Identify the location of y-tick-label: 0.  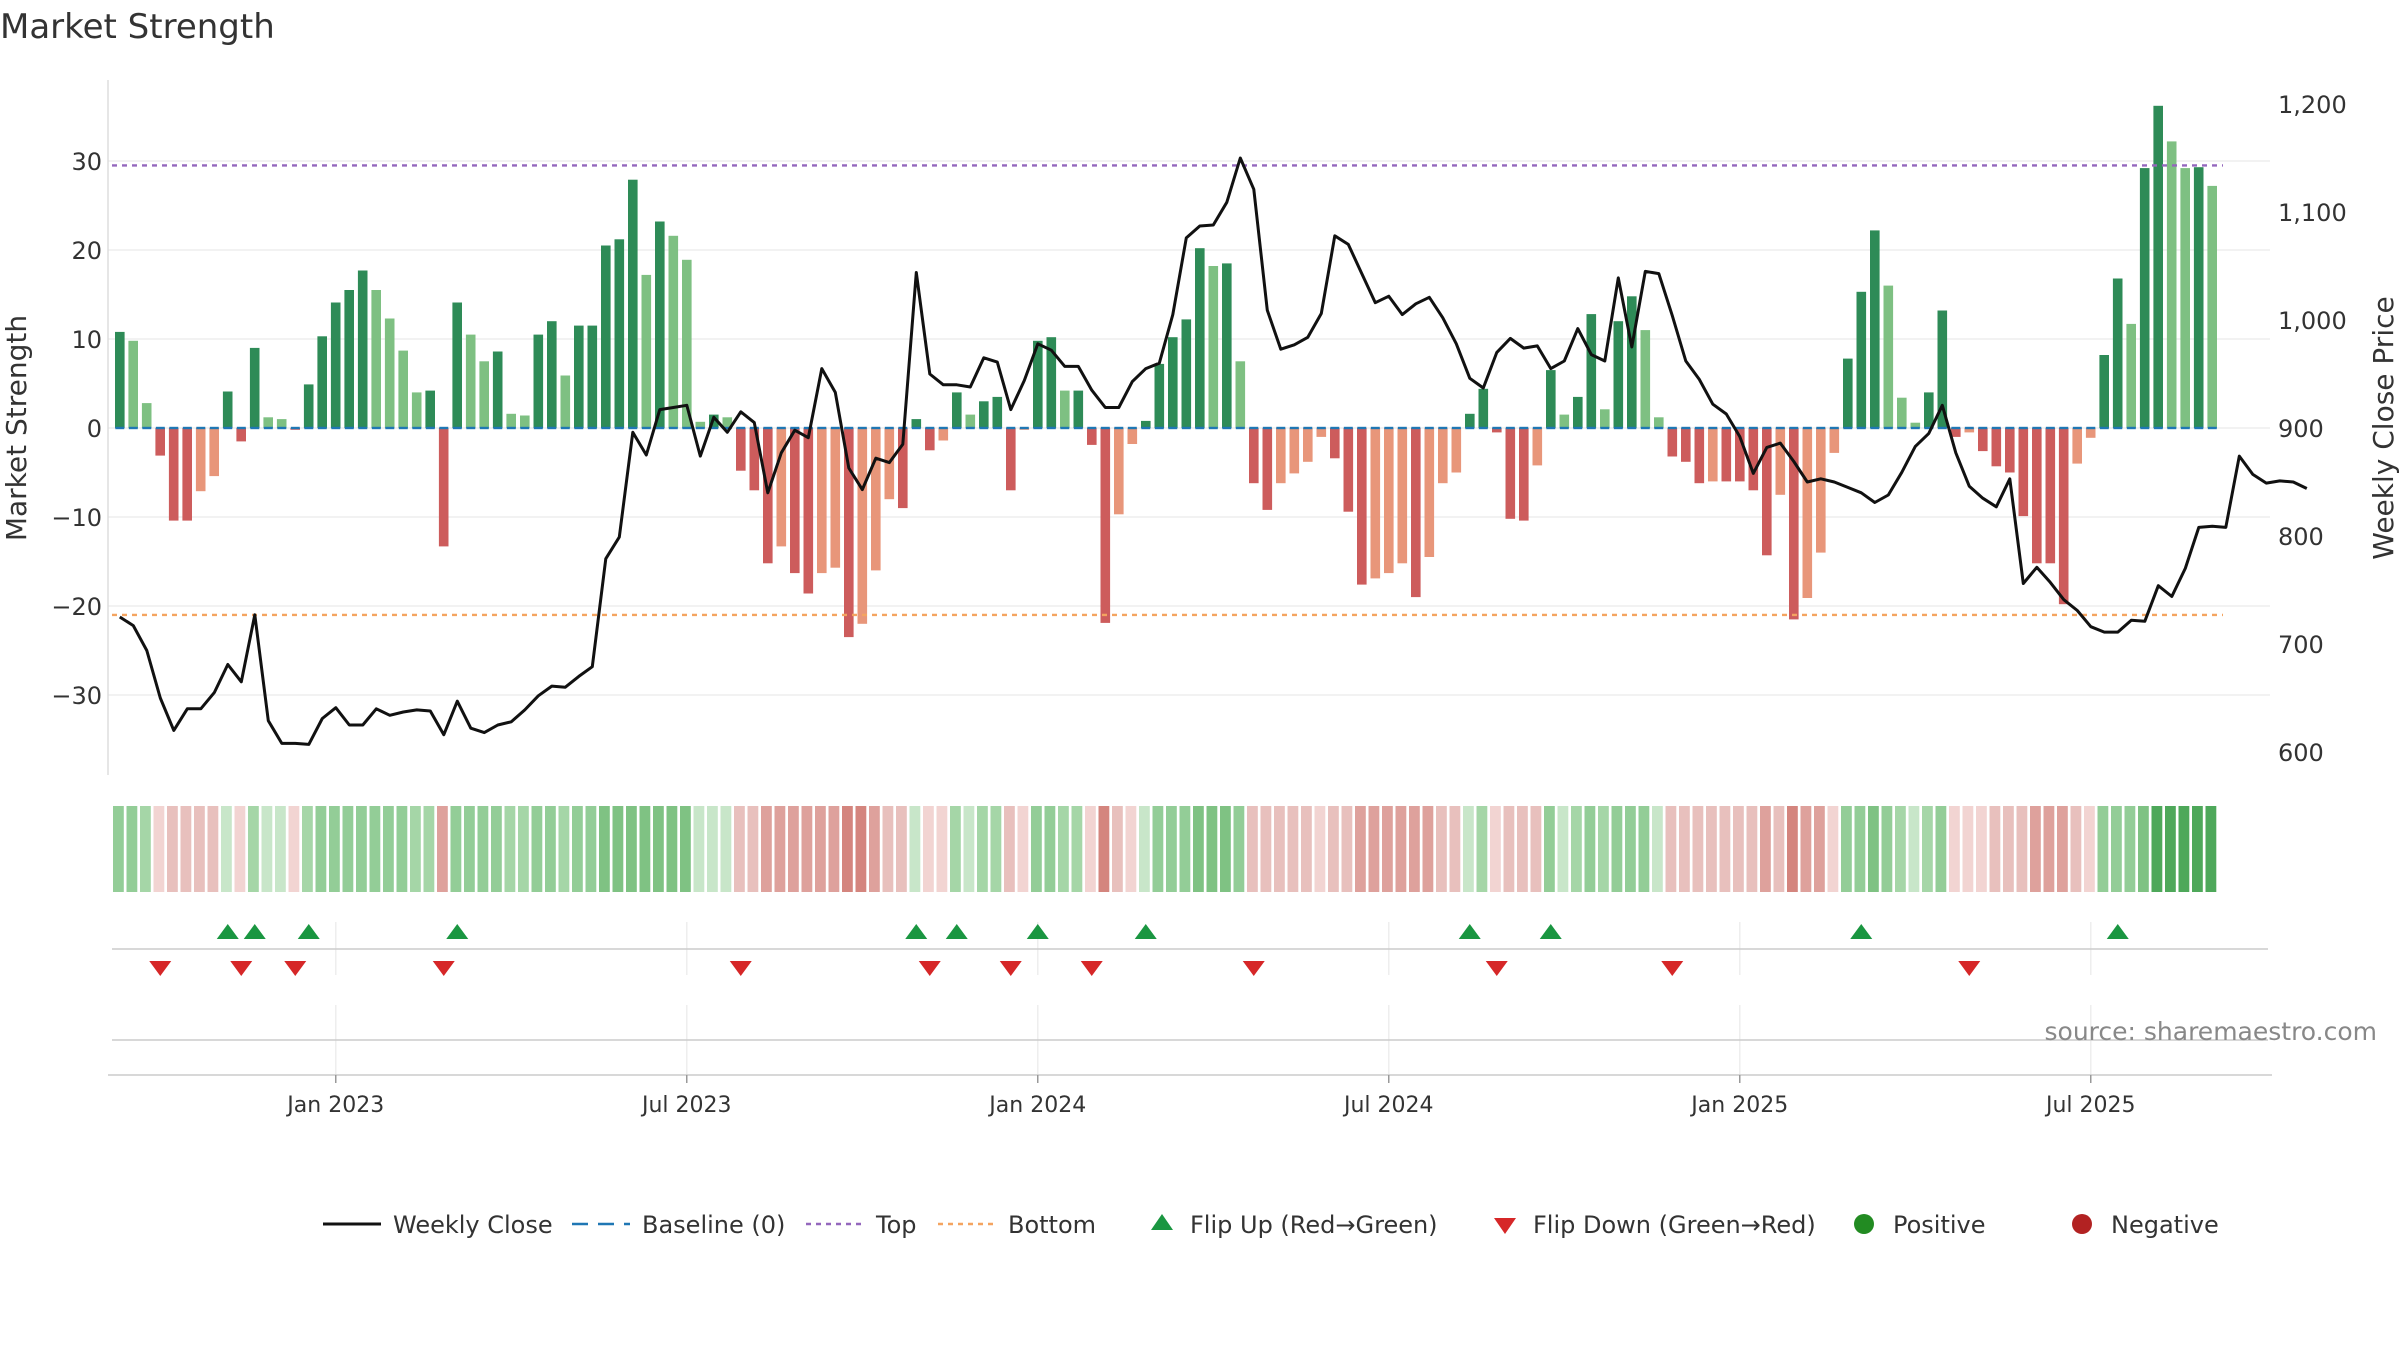
(94, 429).